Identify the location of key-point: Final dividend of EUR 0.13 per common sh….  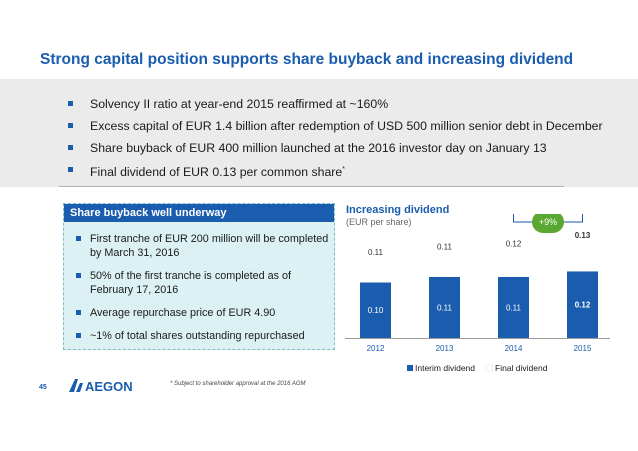
(335, 174).